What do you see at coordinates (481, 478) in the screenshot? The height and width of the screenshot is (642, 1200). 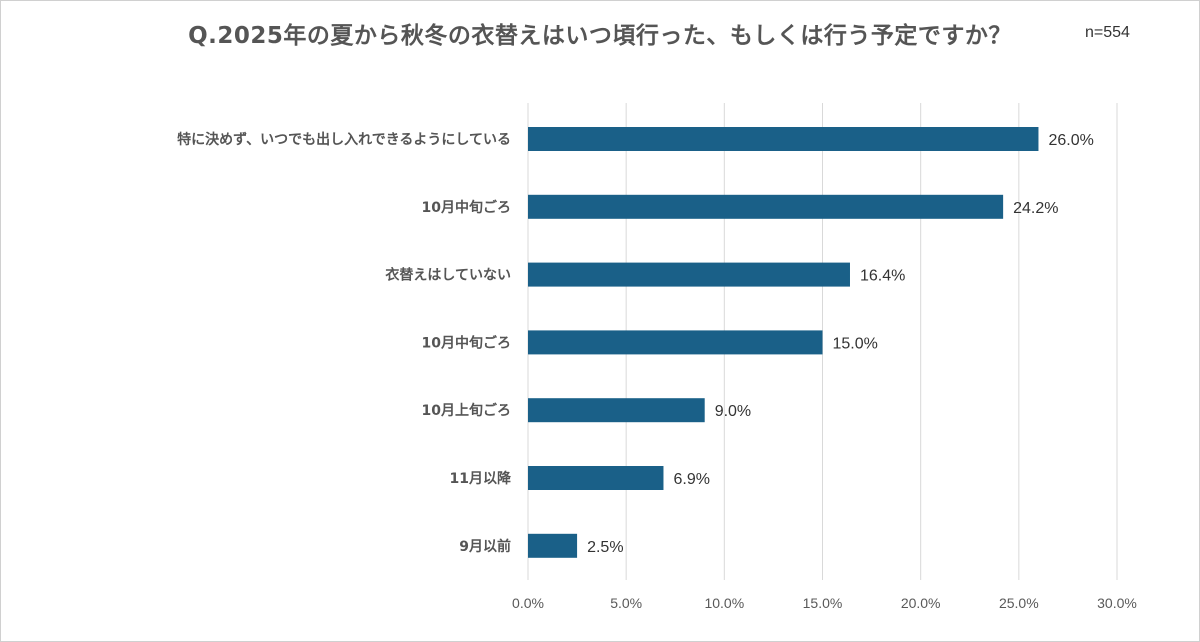 I see `category-label: 11月以降` at bounding box center [481, 478].